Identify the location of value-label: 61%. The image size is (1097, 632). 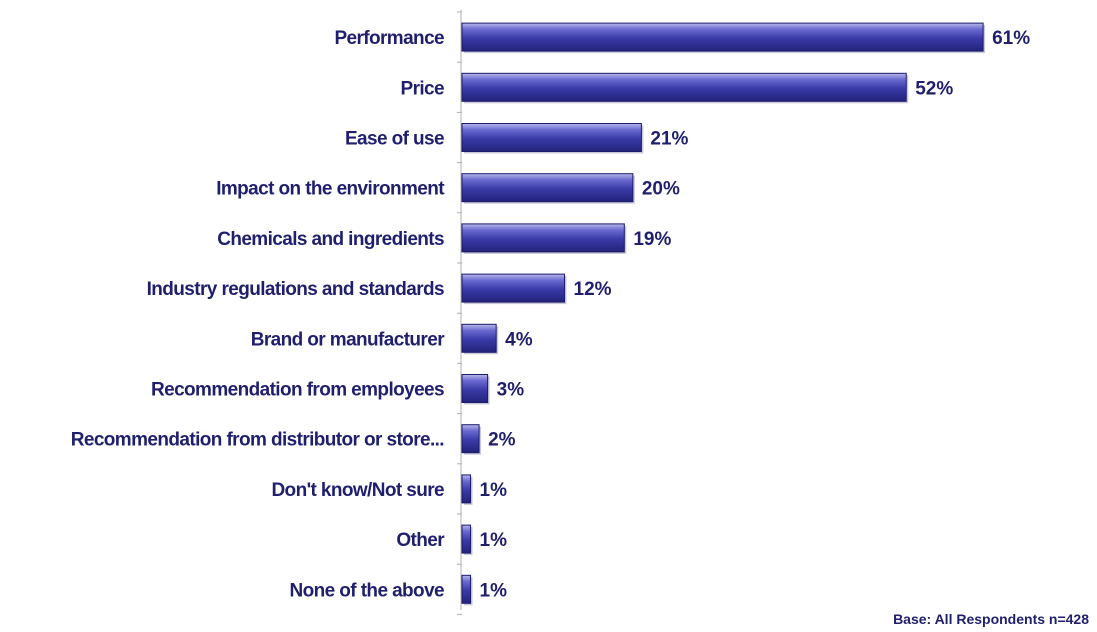
(1011, 38).